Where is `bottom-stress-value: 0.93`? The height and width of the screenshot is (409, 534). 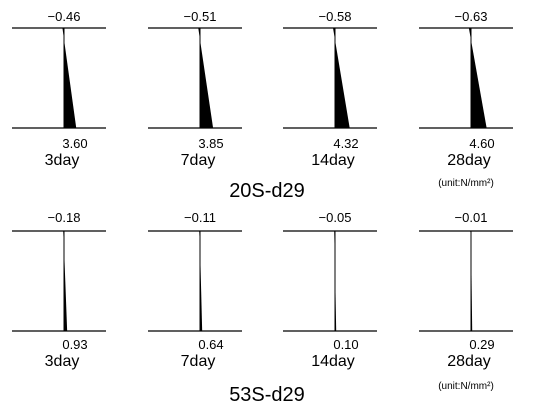 bottom-stress-value: 0.93 is located at coordinates (74, 344).